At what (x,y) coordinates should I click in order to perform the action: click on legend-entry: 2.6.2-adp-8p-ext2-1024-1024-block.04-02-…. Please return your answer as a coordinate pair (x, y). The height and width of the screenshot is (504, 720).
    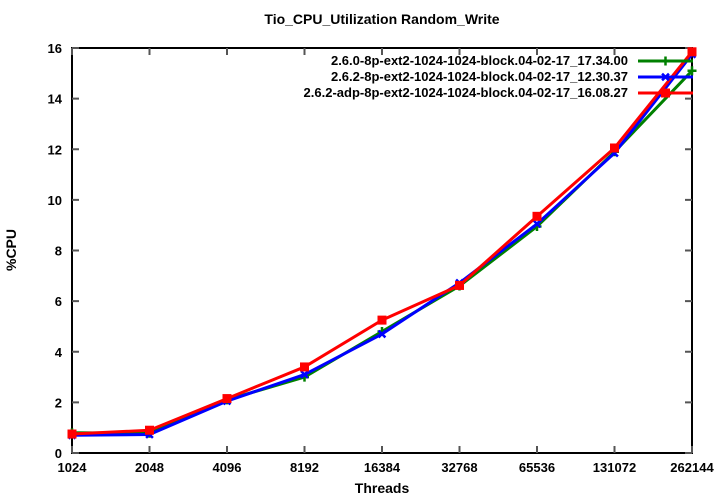
    Looking at the image, I should click on (498, 92).